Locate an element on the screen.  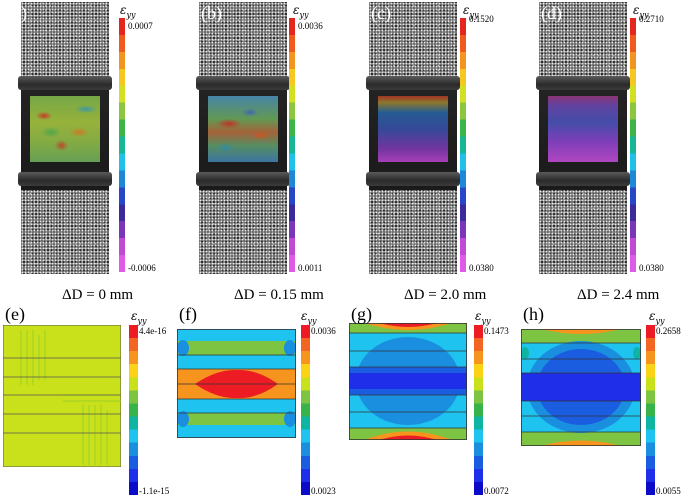
fe-contour-e-svg is located at coordinates (62, 396).